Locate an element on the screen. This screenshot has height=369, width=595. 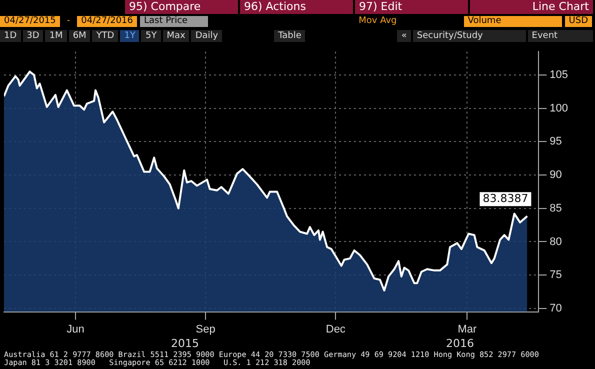
text: 97) Edit is located at coordinates (411, 7).